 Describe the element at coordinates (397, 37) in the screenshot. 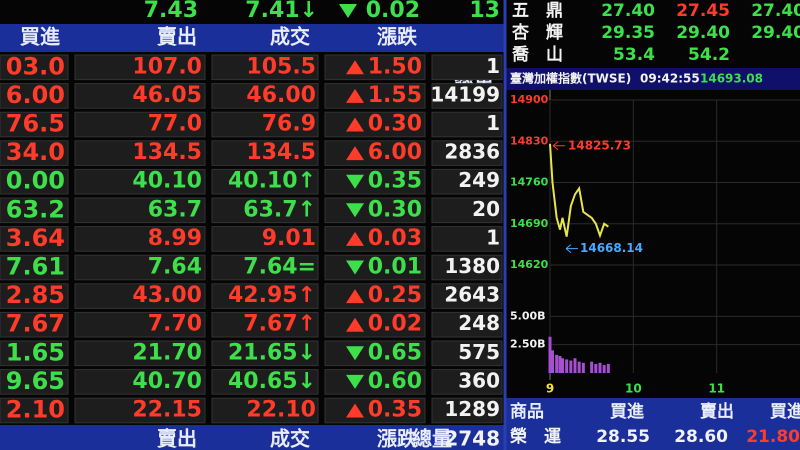

I see `column-header: 漲跌` at that location.